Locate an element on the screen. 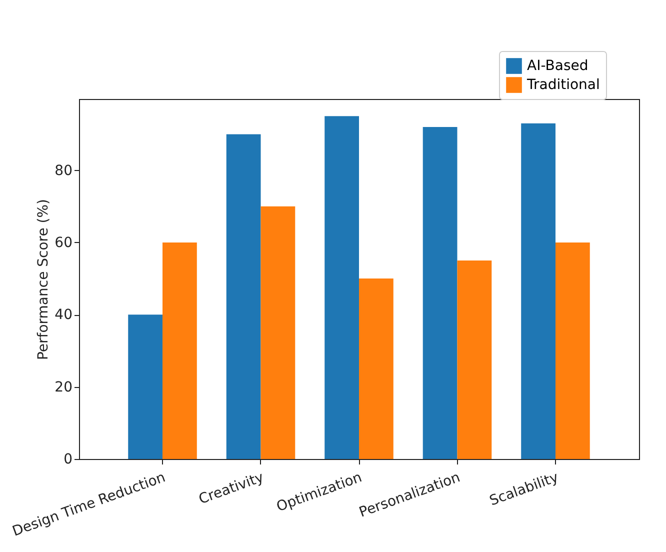  y-tick-label: 40 is located at coordinates (63, 315).